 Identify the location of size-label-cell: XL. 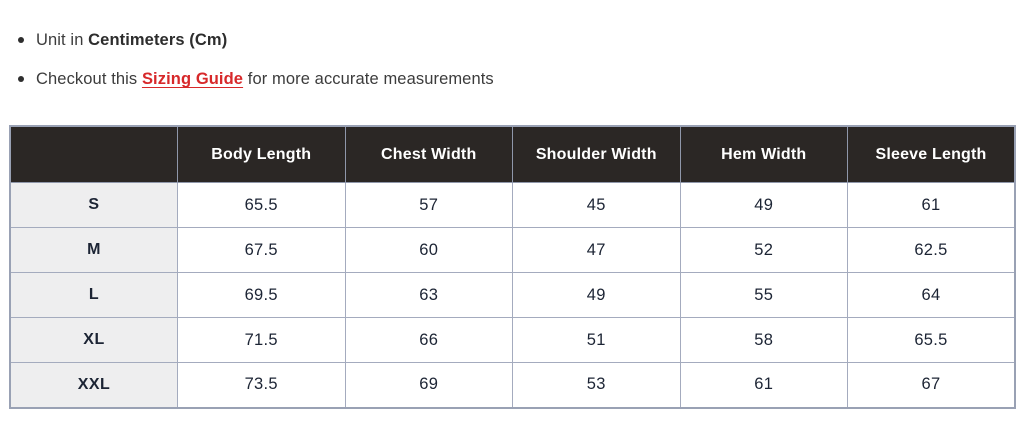
(93, 340).